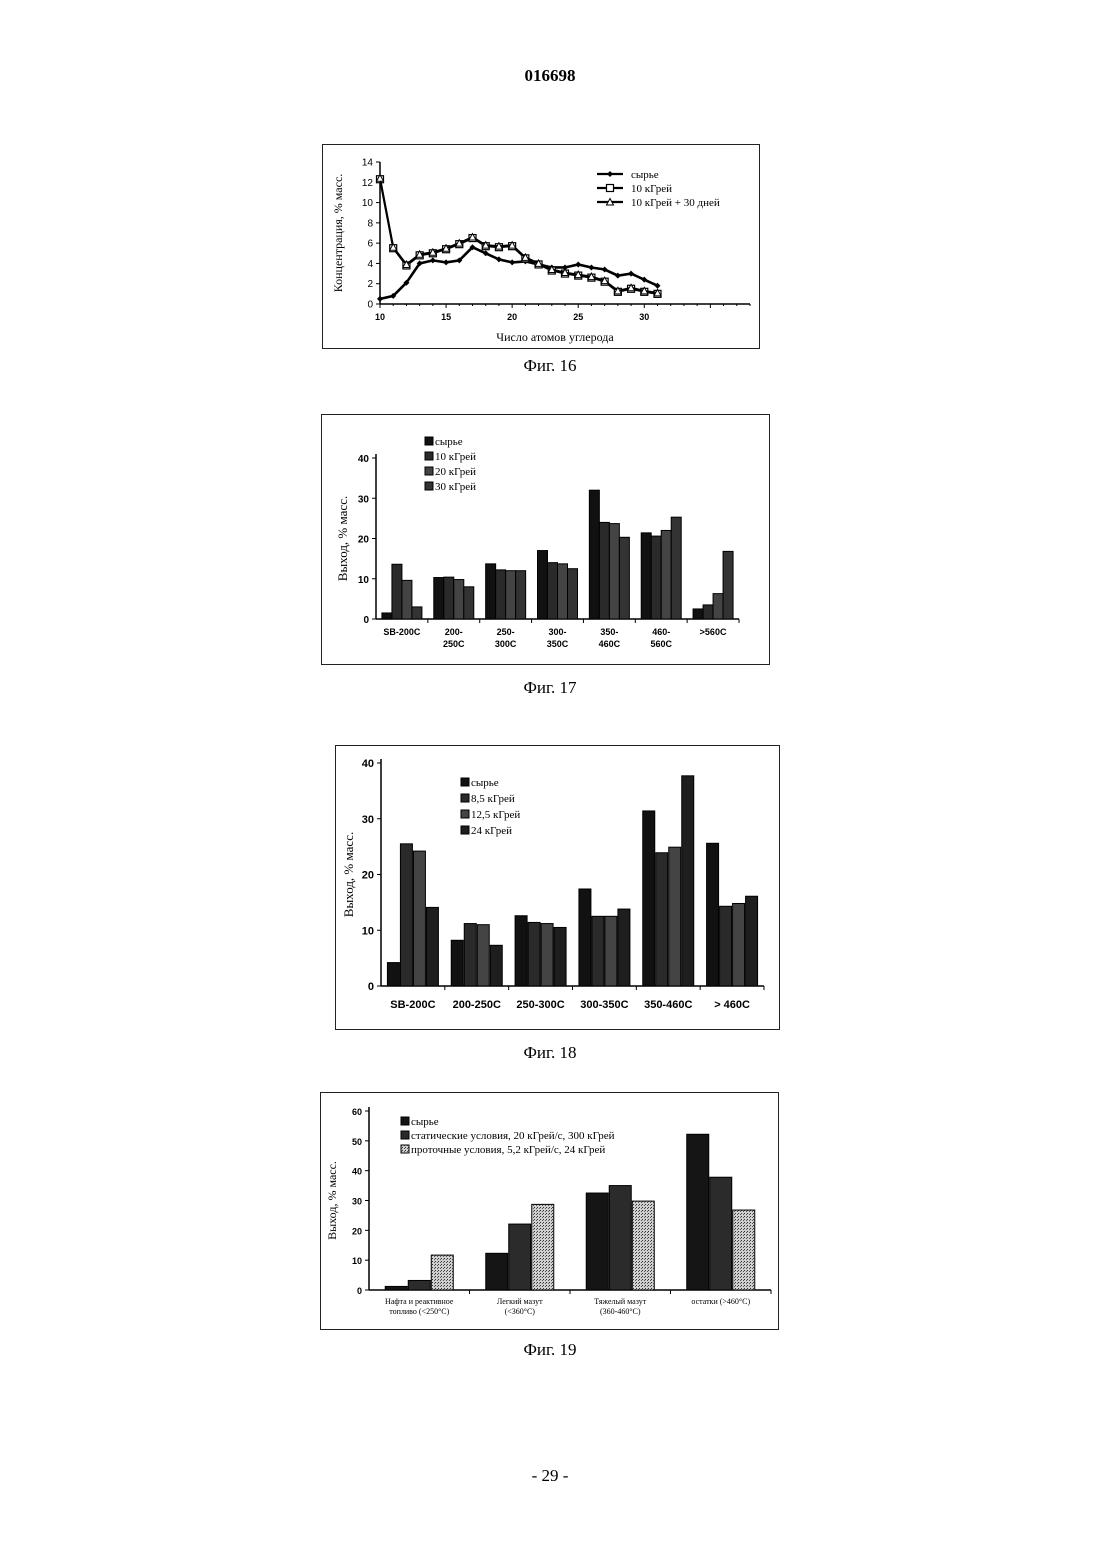  I want to click on y-tick-label: 14, so click(368, 163).